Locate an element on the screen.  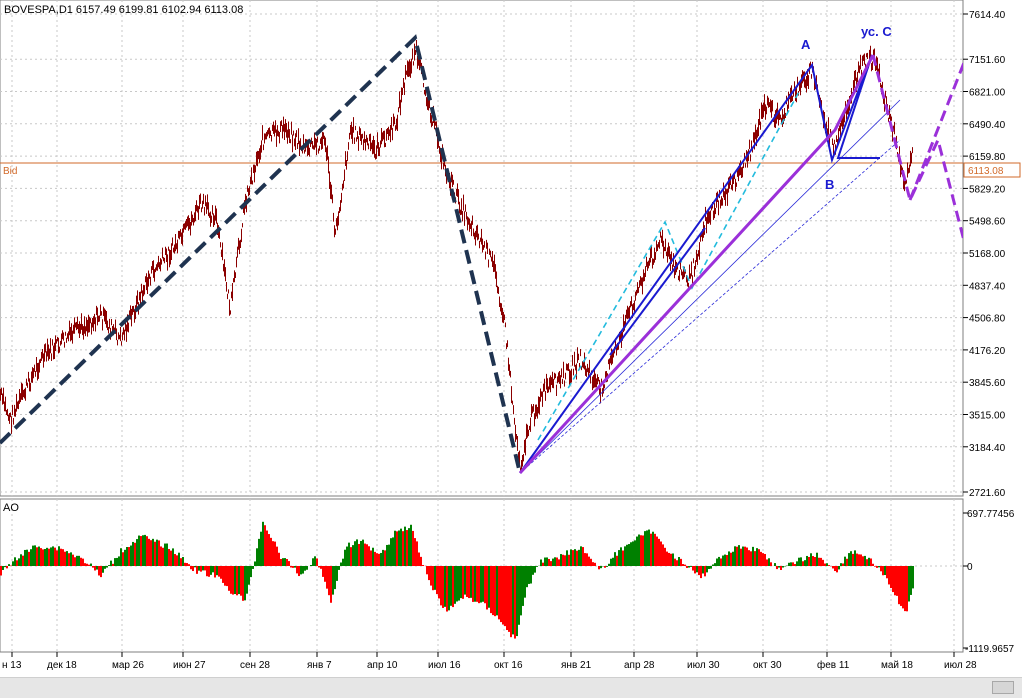
price-tick-label: 4506.80 is located at coordinates (987, 319).